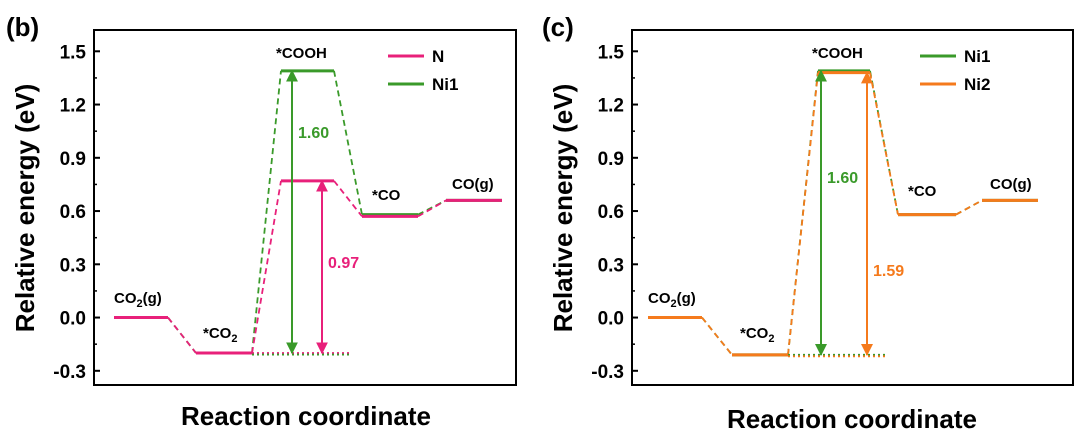 The width and height of the screenshot is (1080, 438). Describe the element at coordinates (438, 56) in the screenshot. I see `legend-label: N` at that location.